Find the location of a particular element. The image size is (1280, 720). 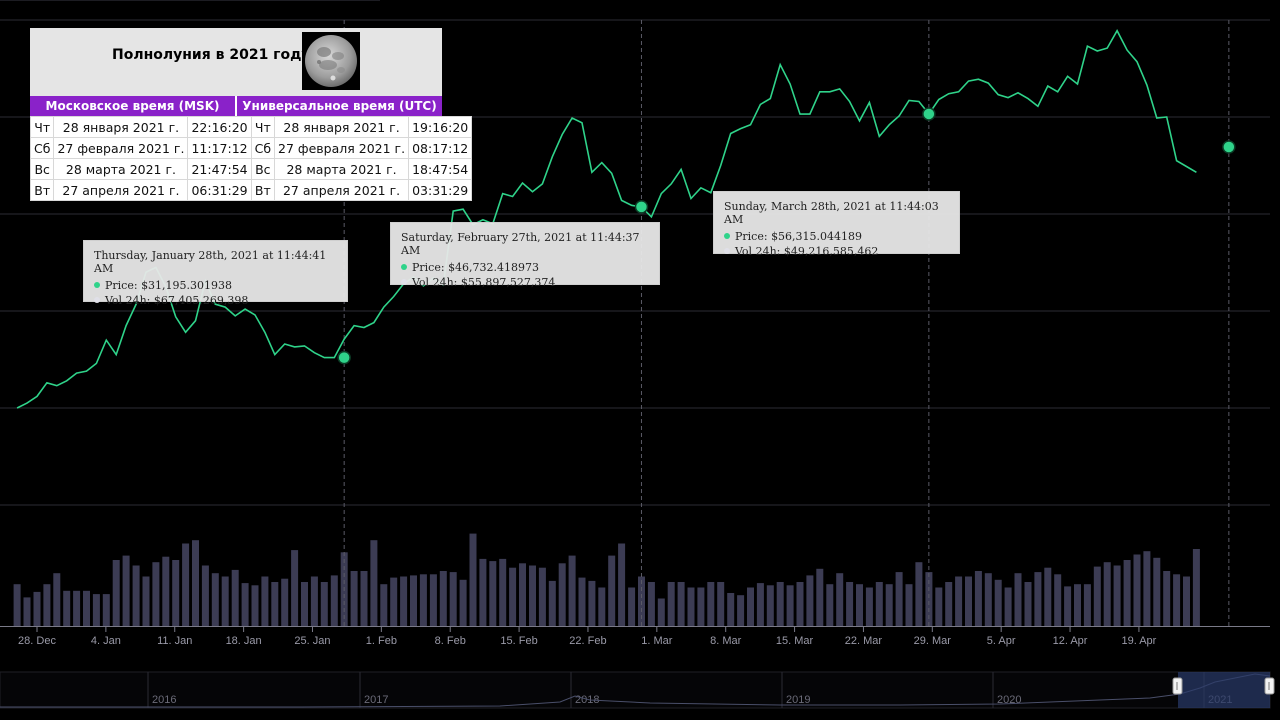

x-tick-label: 8. Feb is located at coordinates (450, 641).